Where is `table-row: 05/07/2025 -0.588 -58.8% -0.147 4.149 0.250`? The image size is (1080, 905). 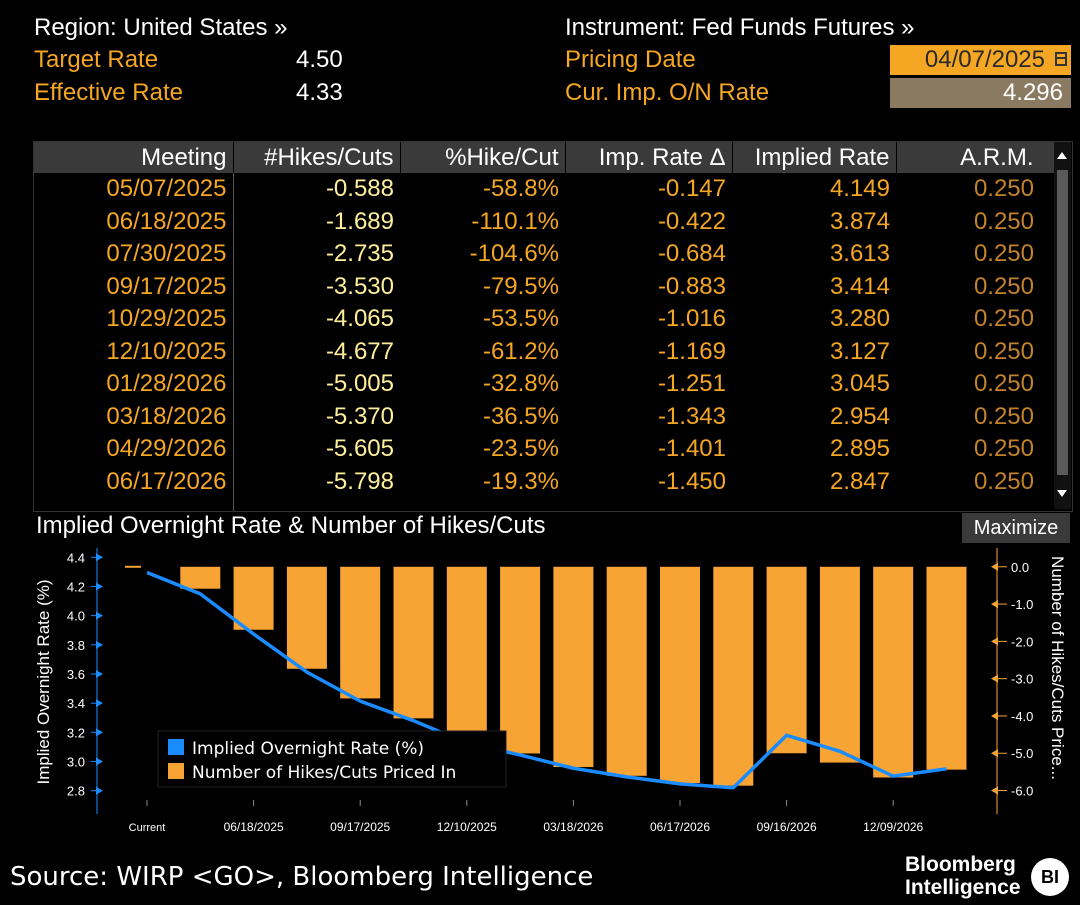 table-row: 05/07/2025 -0.588 -58.8% -0.147 4.149 0.250 is located at coordinates (545, 189).